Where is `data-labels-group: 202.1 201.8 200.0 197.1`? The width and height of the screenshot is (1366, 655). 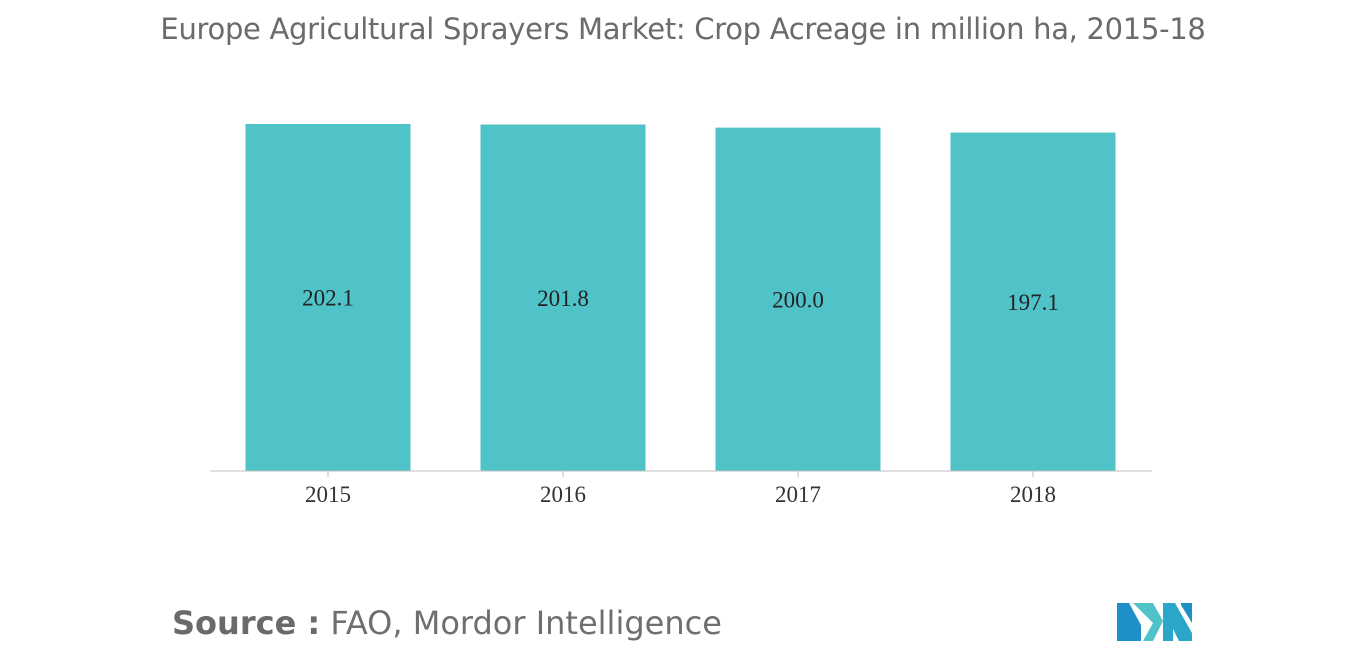 data-labels-group: 202.1 201.8 200.0 197.1 is located at coordinates (680, 300).